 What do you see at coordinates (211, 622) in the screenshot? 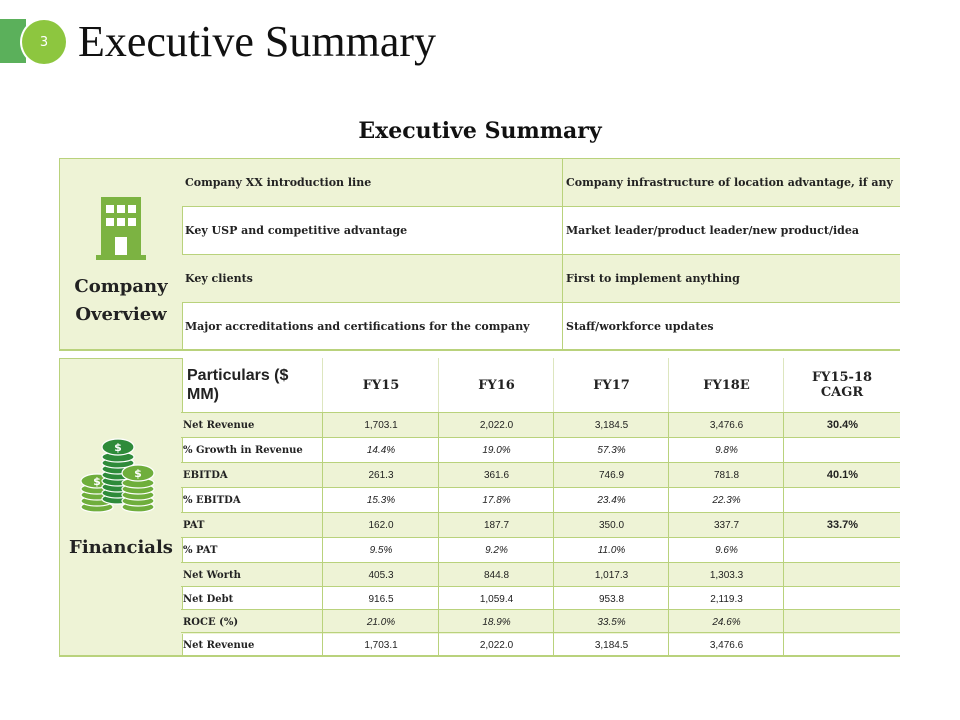
I see `financials-cell-label: ROCE (%)` at bounding box center [211, 622].